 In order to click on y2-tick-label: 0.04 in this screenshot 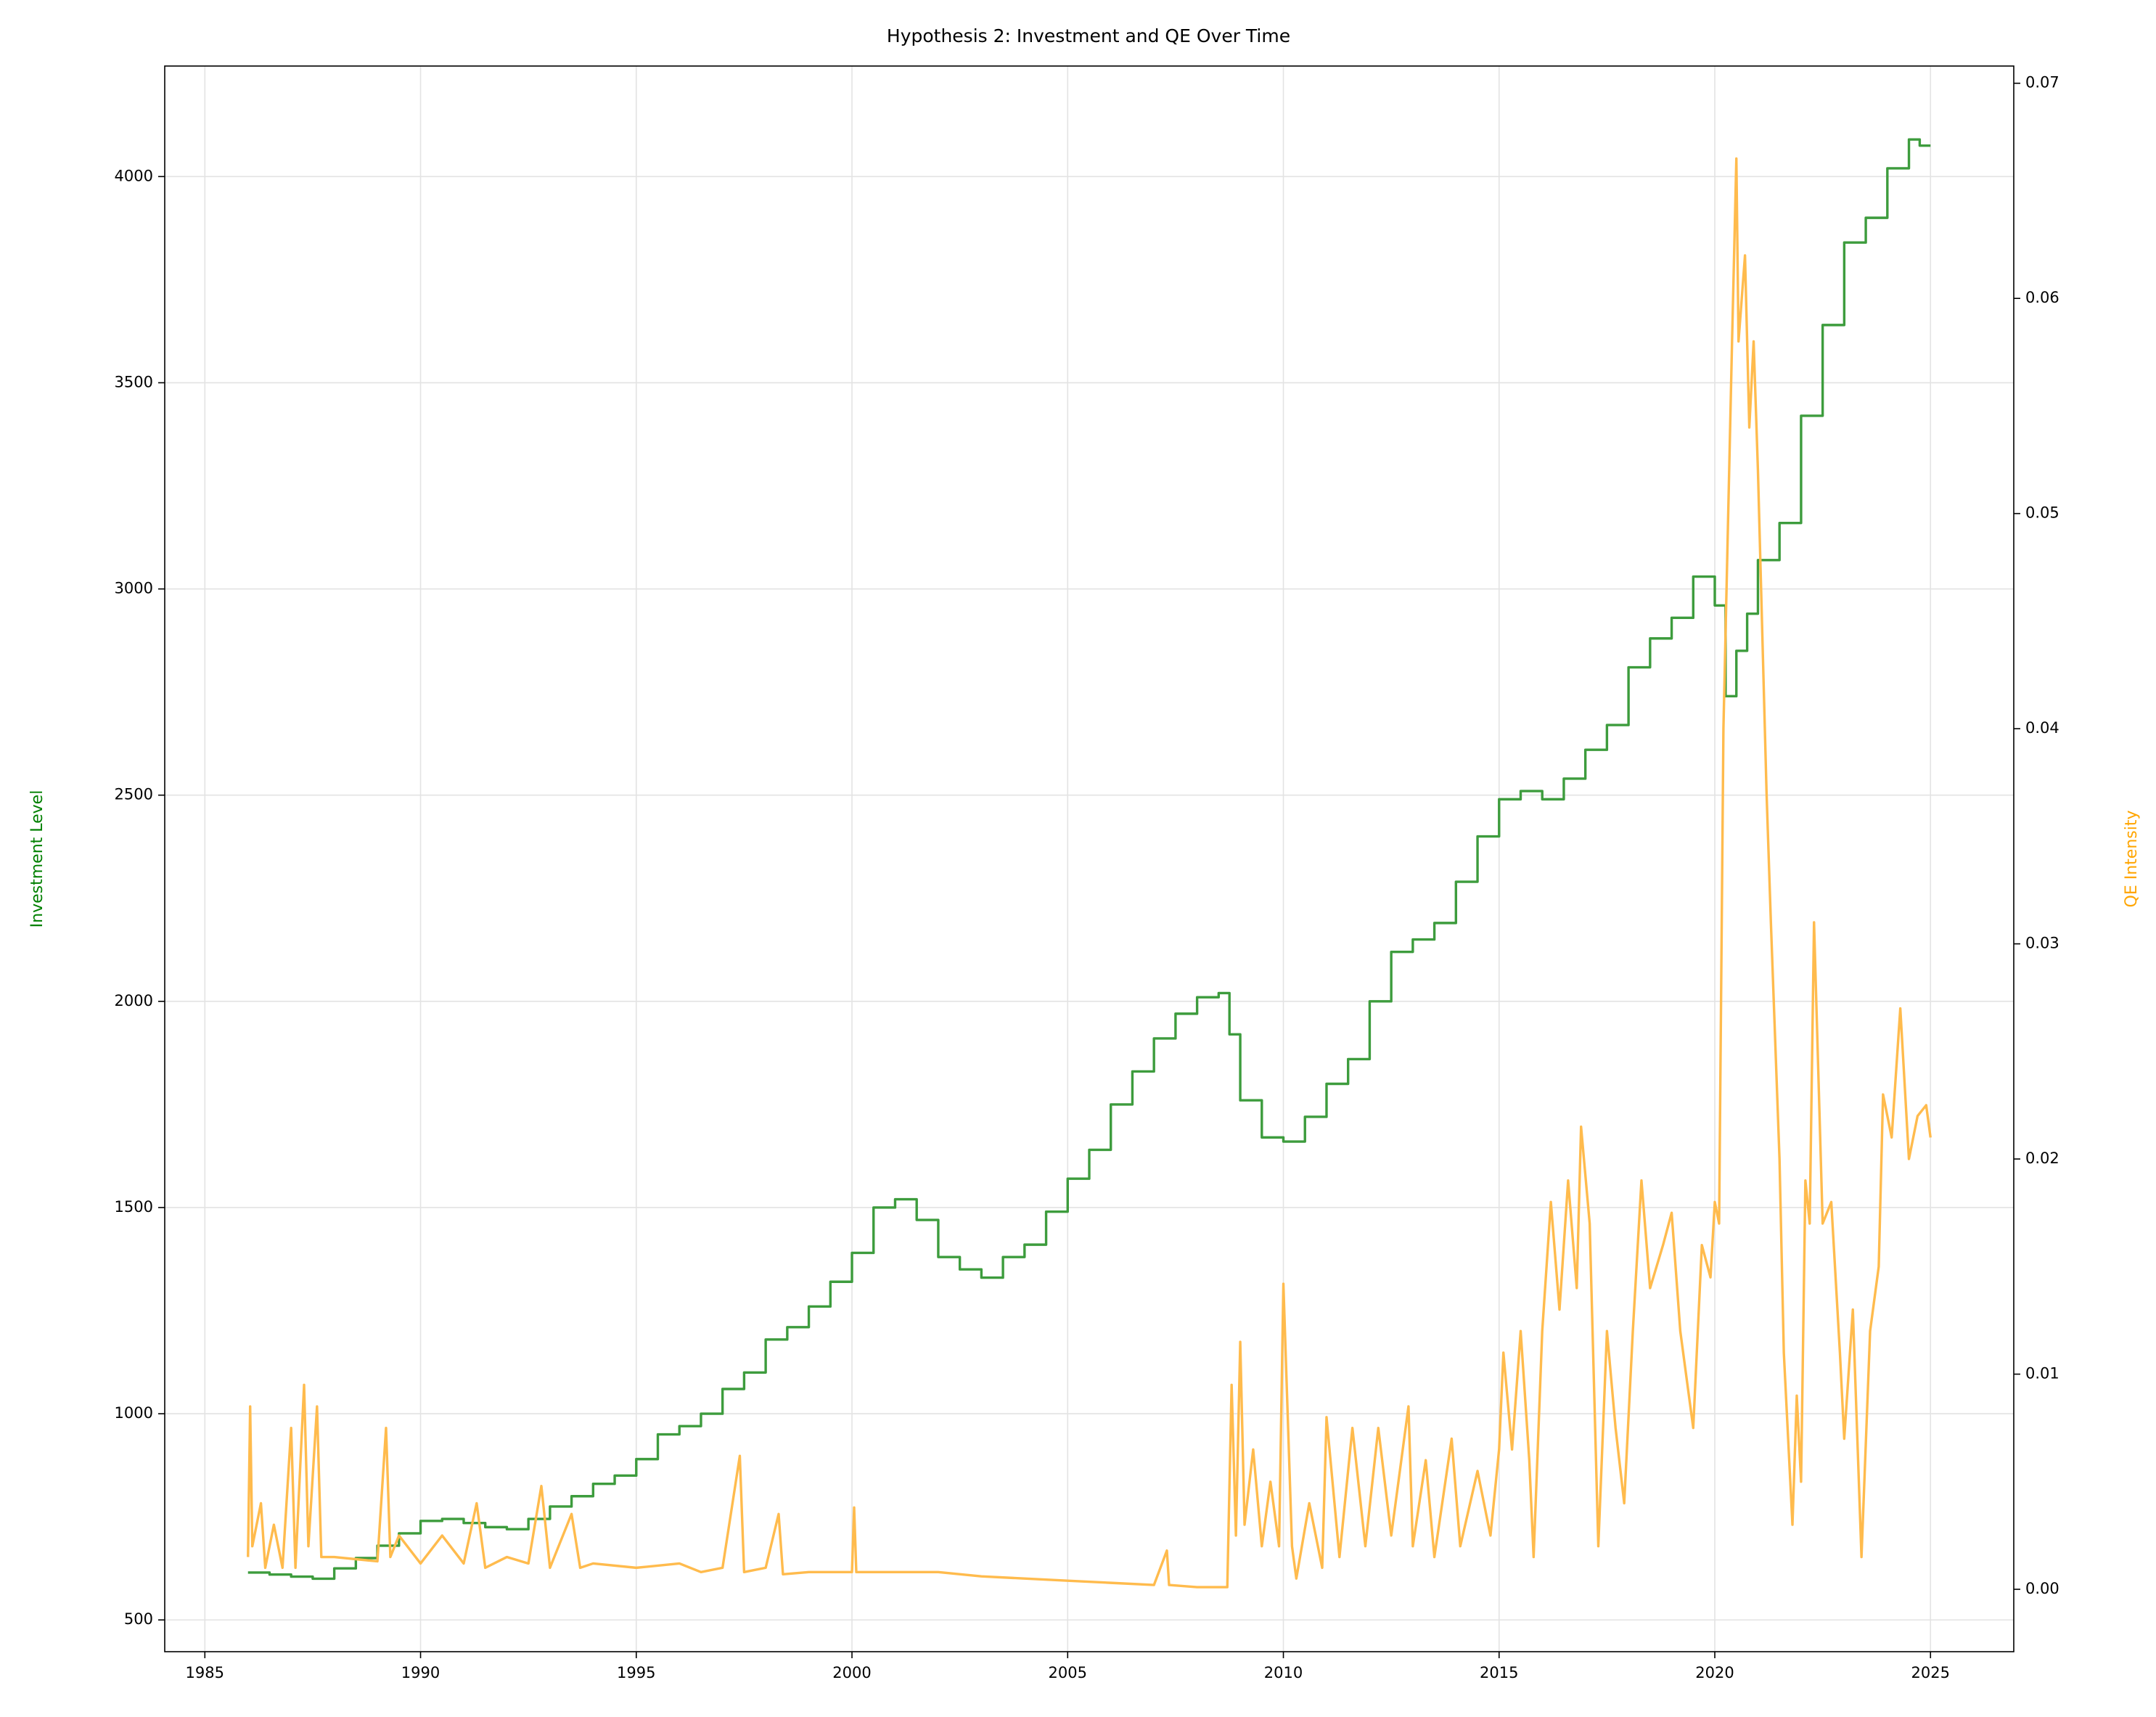, I will do `click(2042, 728)`.